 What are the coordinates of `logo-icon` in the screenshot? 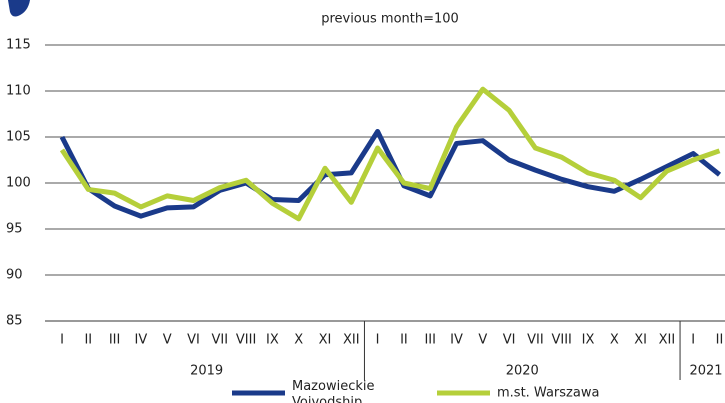 It's located at (19, 8).